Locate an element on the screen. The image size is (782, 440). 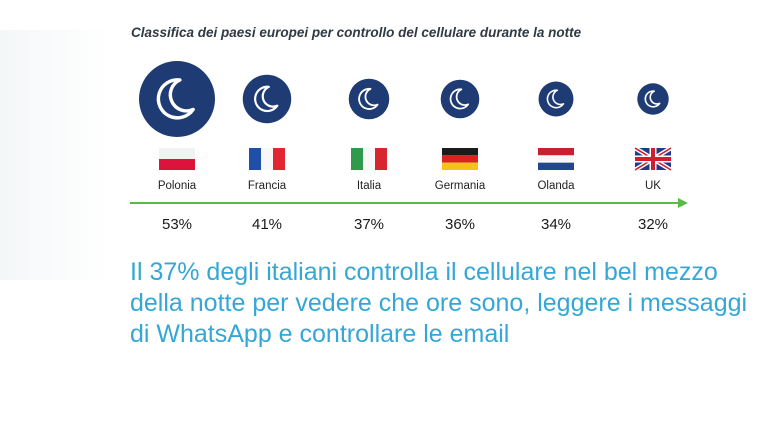
background-fade is located at coordinates (55, 155).